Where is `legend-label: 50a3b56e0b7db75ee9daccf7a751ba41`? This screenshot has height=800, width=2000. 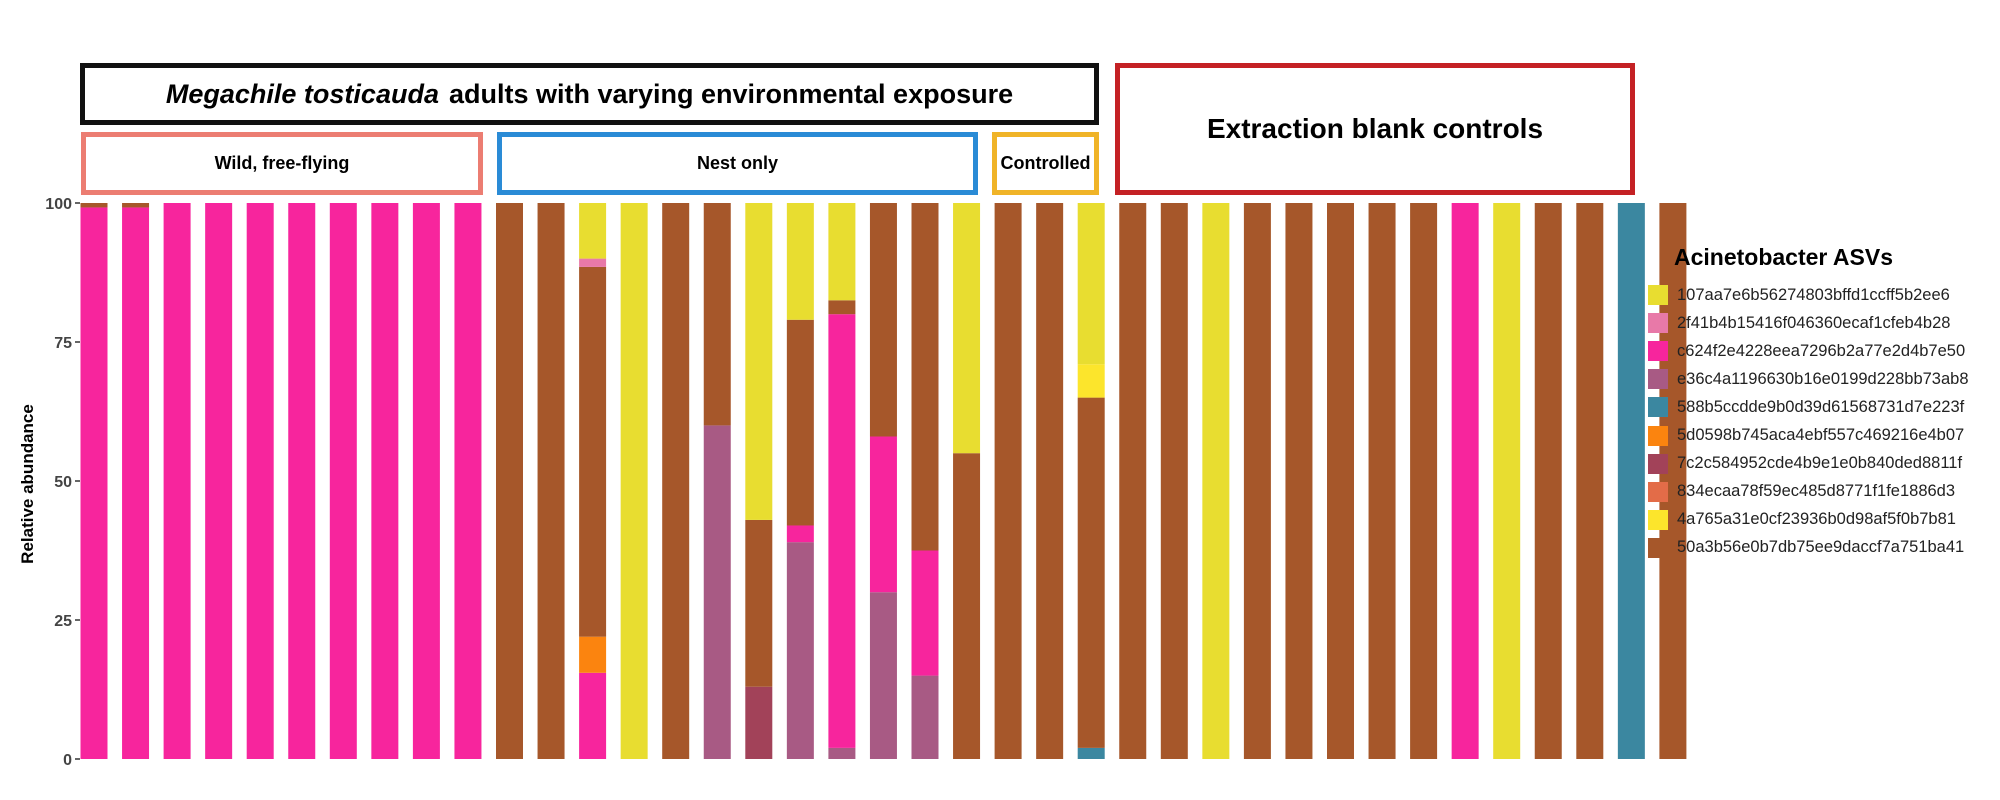
legend-label: 50a3b56e0b7db75ee9daccf7a751ba41 is located at coordinates (1821, 547).